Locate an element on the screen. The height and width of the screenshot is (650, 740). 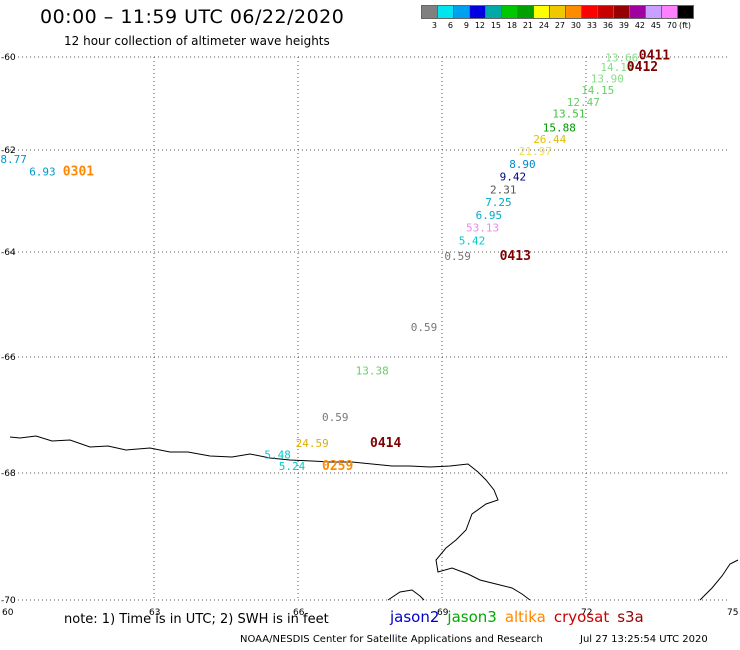
wave-height-8: 21.97 is located at coordinates (535, 151).